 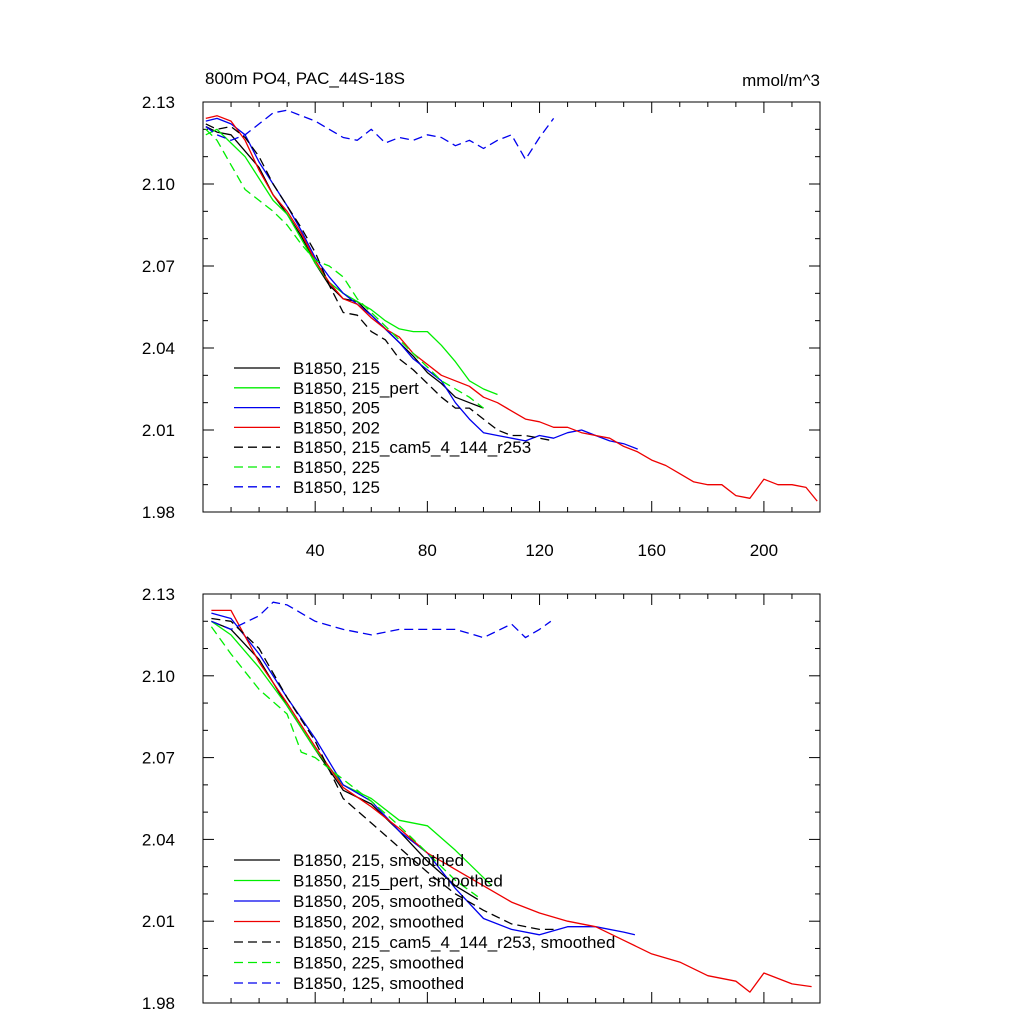 What do you see at coordinates (336, 467) in the screenshot?
I see `legend-label: B1850, 225` at bounding box center [336, 467].